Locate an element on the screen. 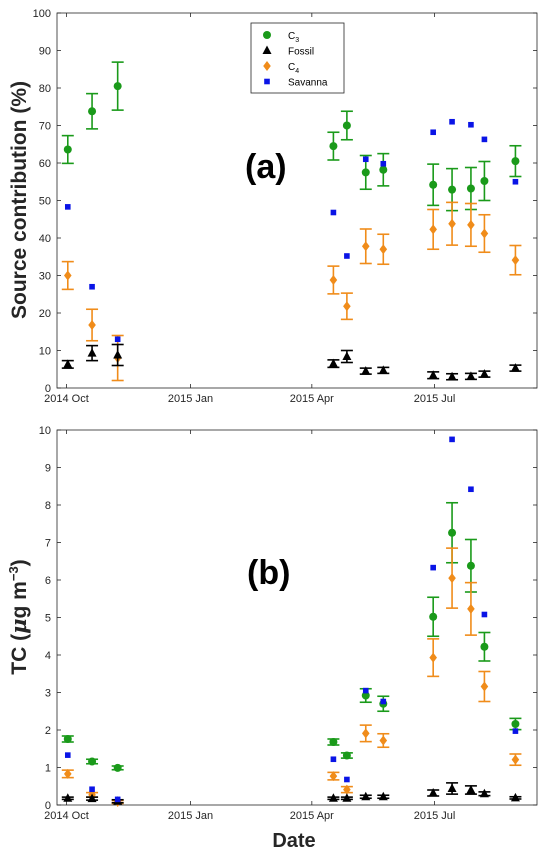  legend-marker-savanna is located at coordinates (267, 81).